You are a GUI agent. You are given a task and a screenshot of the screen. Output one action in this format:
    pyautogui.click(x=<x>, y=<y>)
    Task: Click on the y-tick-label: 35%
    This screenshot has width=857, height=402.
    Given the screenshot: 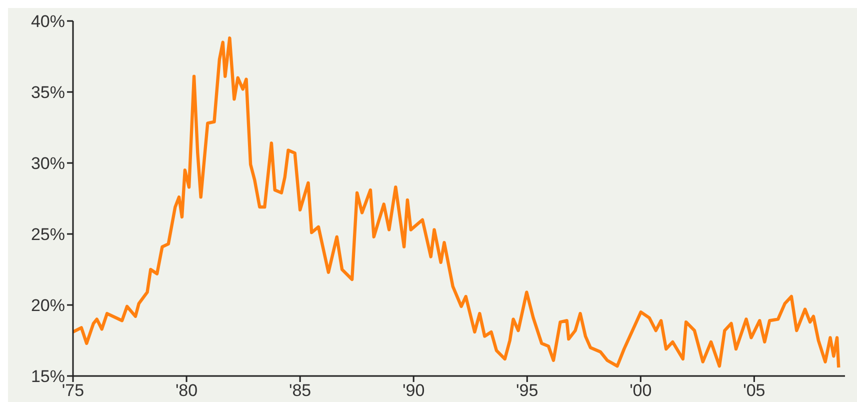 What is the action you would take?
    pyautogui.click(x=47, y=92)
    